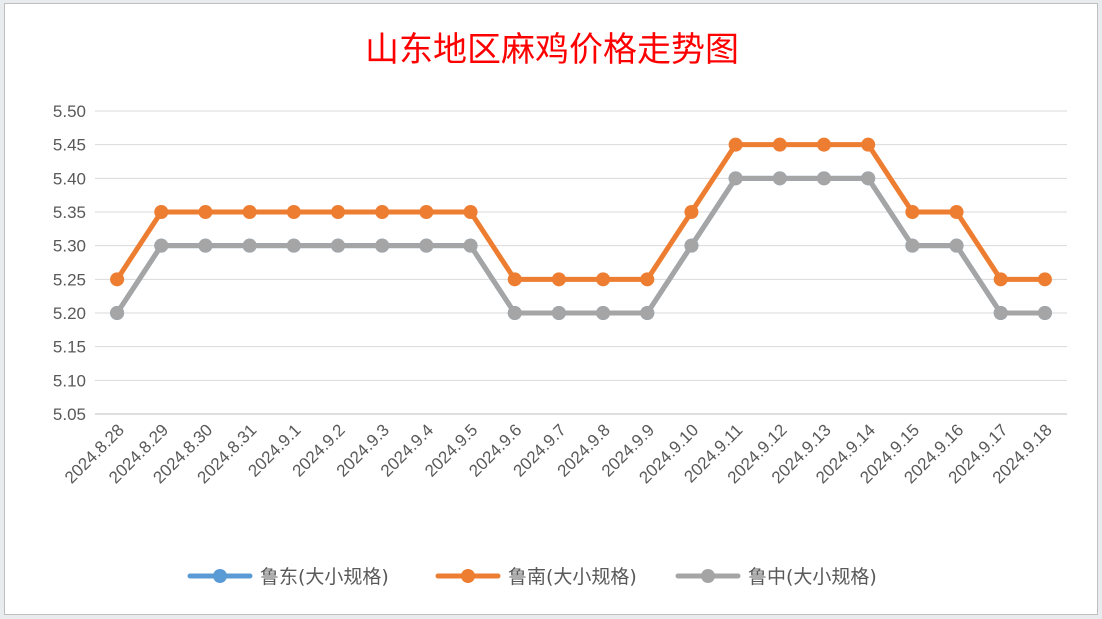 This screenshot has width=1102, height=619. What do you see at coordinates (812, 577) in the screenshot?
I see `legend-label: 鲁中(大小规格)` at bounding box center [812, 577].